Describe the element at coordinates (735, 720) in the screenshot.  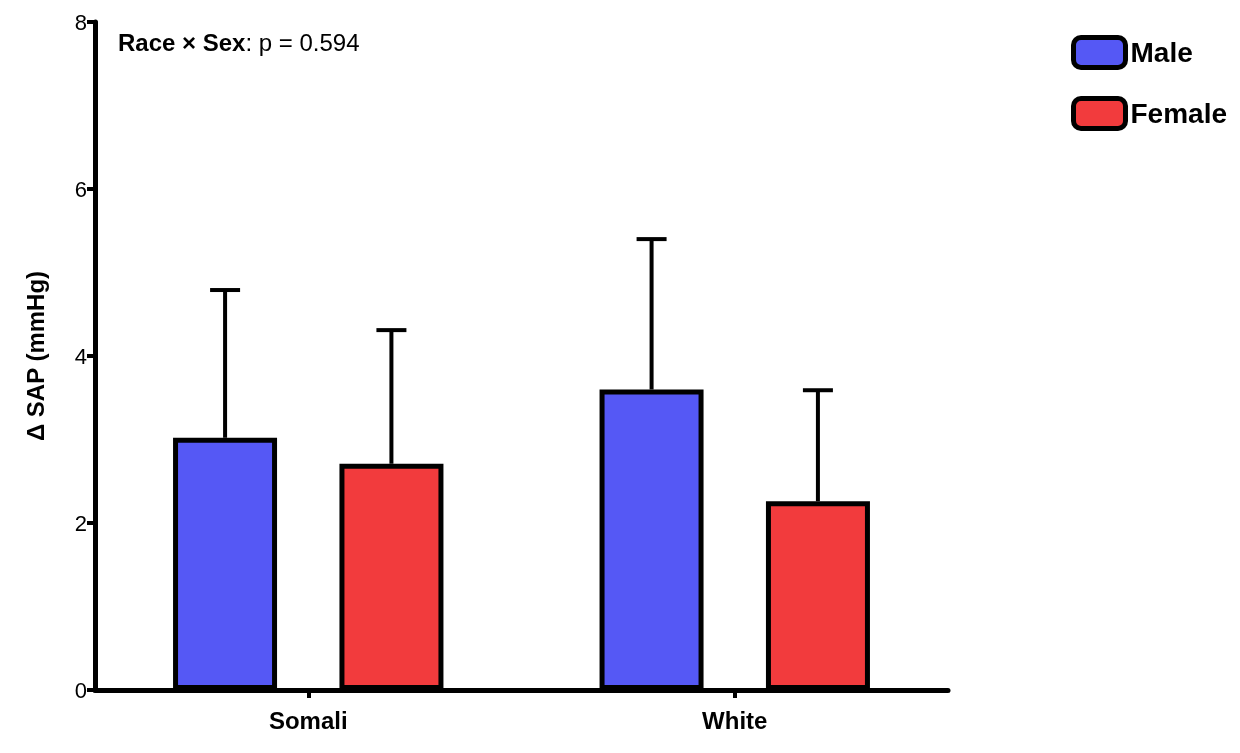
I see `x-tick-label: White` at that location.